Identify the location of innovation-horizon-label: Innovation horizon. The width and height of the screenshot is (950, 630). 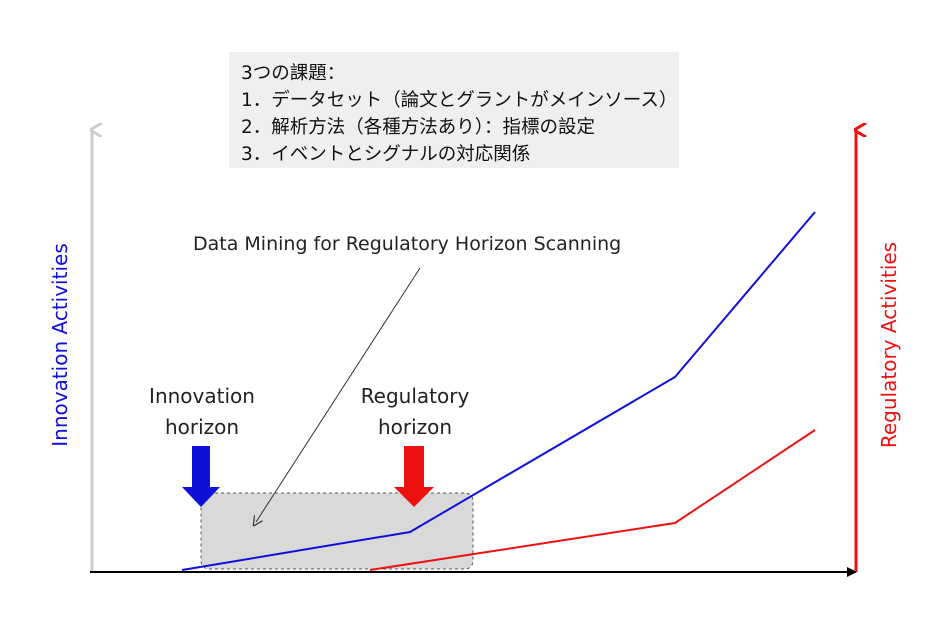
(202, 412).